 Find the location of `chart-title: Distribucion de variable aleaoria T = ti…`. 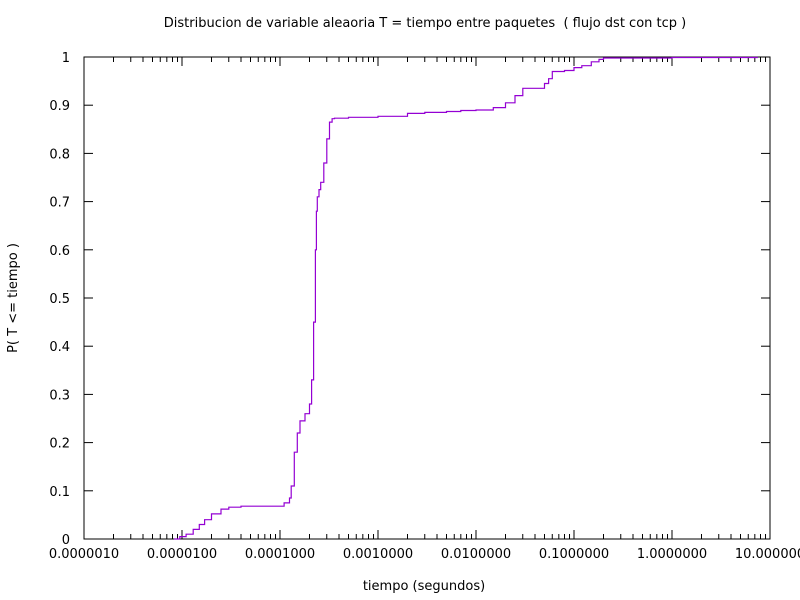

chart-title: Distribucion de variable aleaoria T = ti… is located at coordinates (425, 23).